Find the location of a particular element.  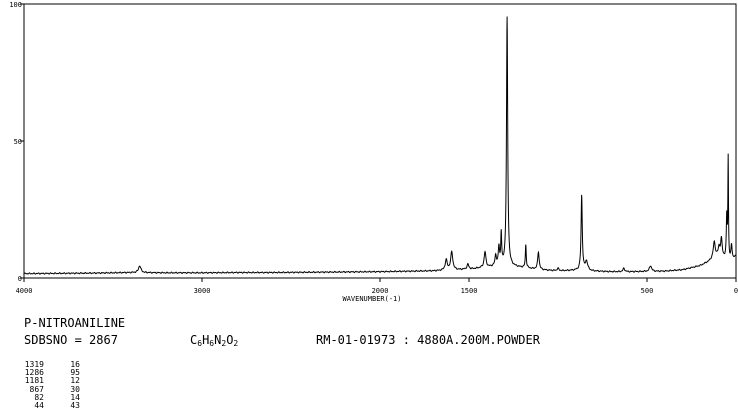

x-tick-label: 500 is located at coordinates (647, 291).